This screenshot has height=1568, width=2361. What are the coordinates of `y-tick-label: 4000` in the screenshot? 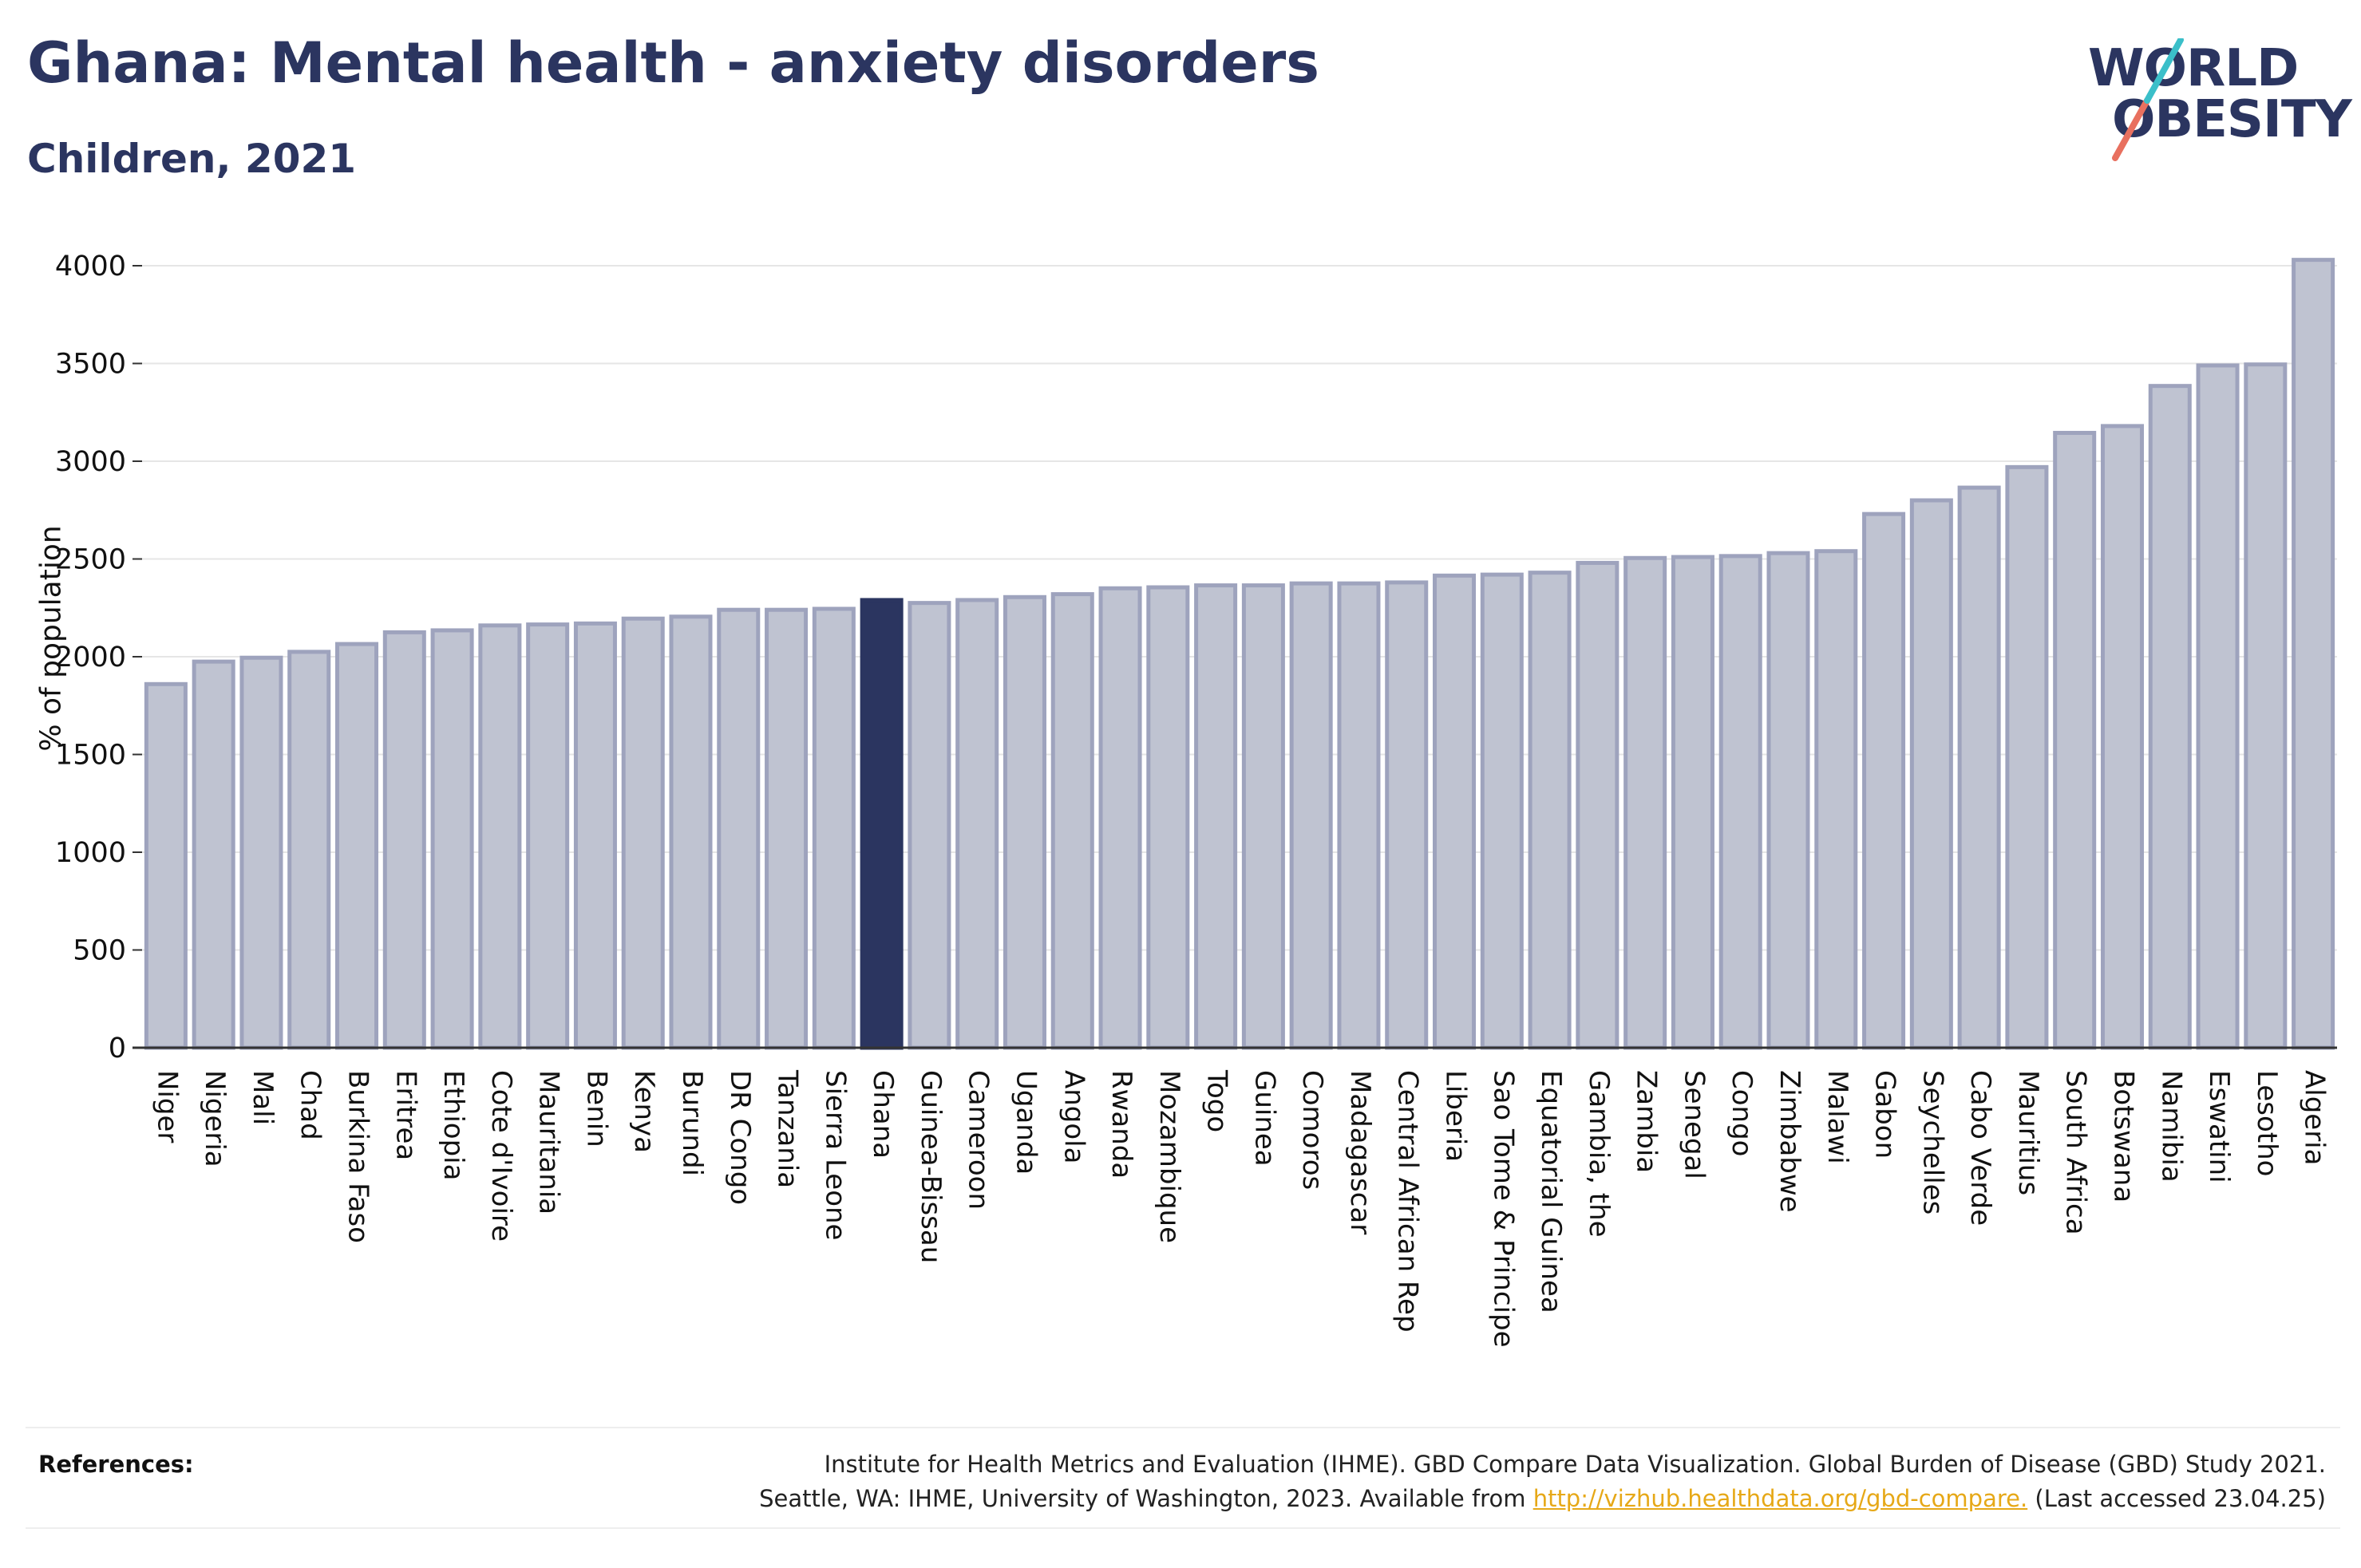 It's located at (90, 266).